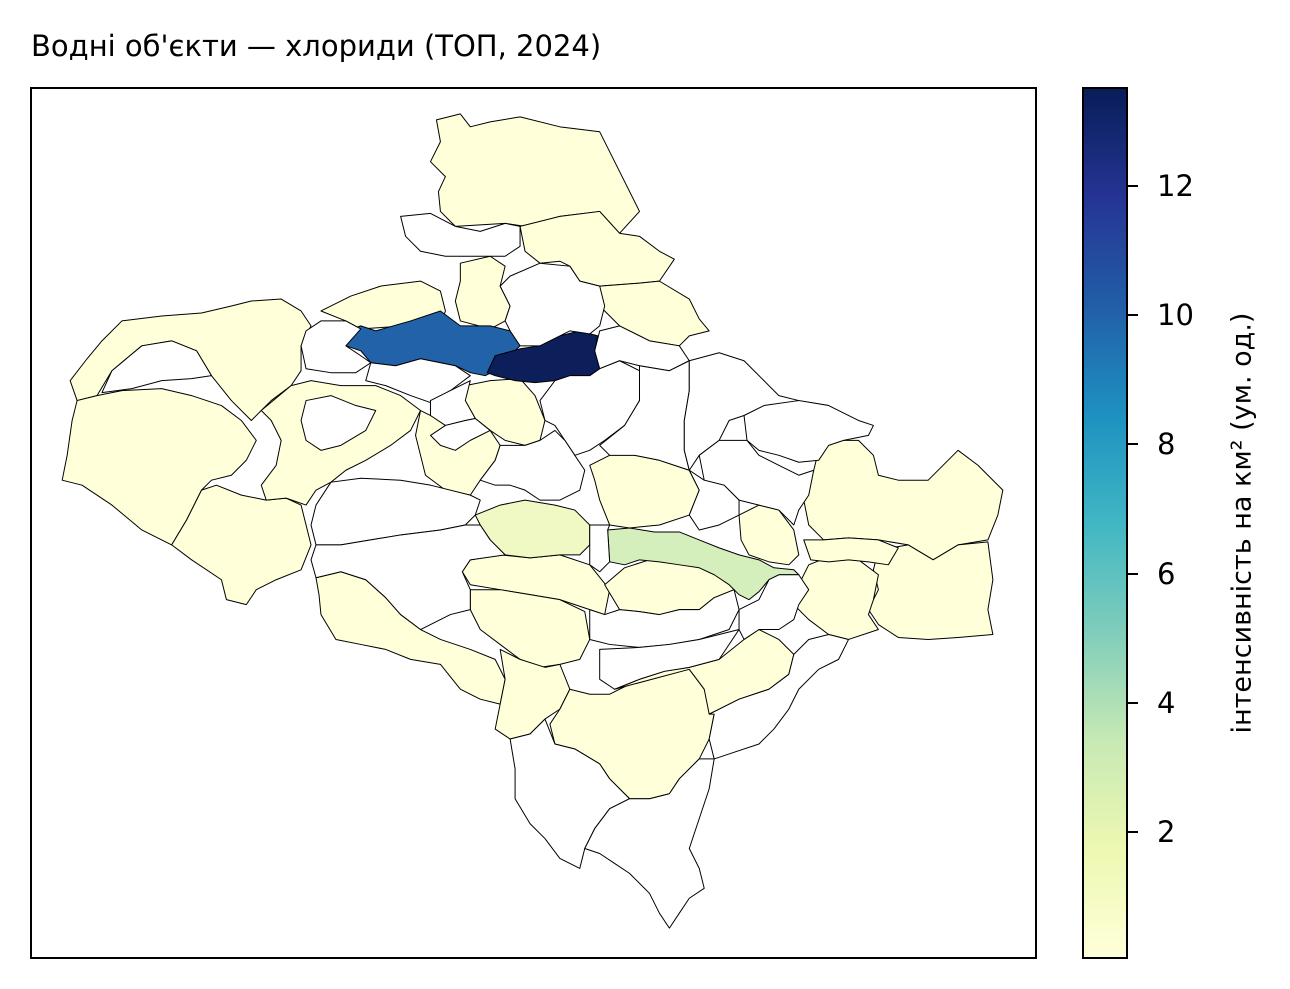  Describe the element at coordinates (1175, 186) in the screenshot. I see `colorbar-tick-label: 12` at that location.